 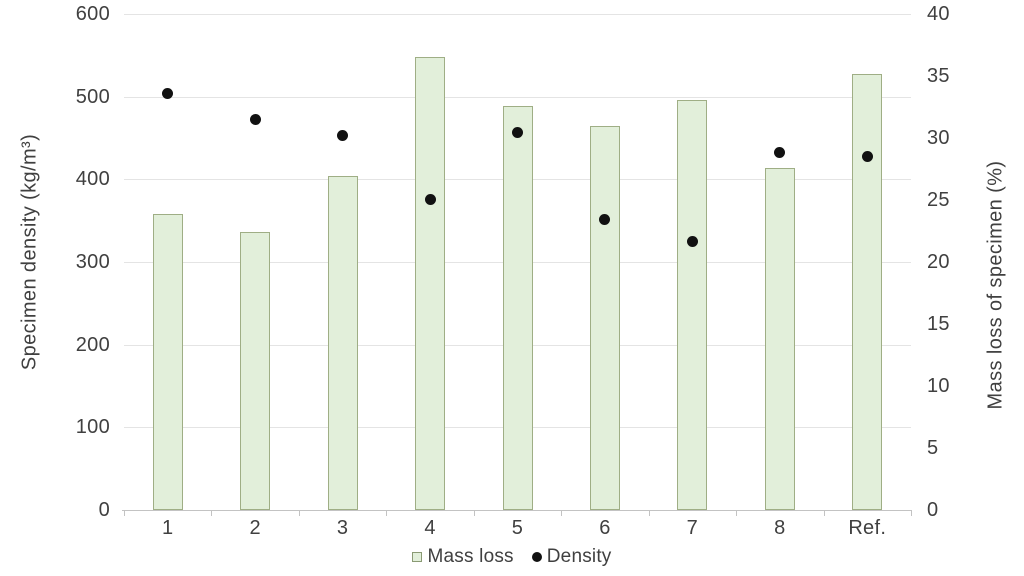 What do you see at coordinates (938, 138) in the screenshot?
I see `right-axis-tick-label: 30` at bounding box center [938, 138].